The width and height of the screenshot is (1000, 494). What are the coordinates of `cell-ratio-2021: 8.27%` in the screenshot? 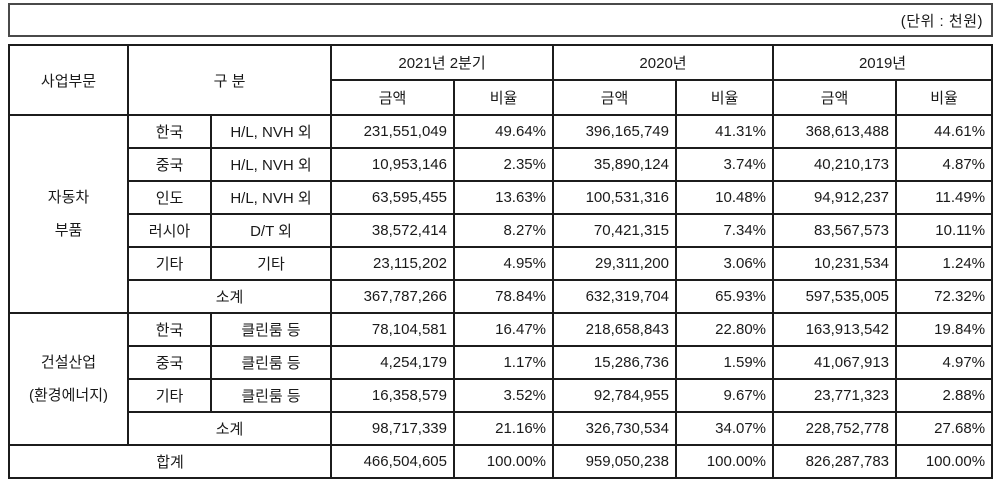 It's located at (503, 230).